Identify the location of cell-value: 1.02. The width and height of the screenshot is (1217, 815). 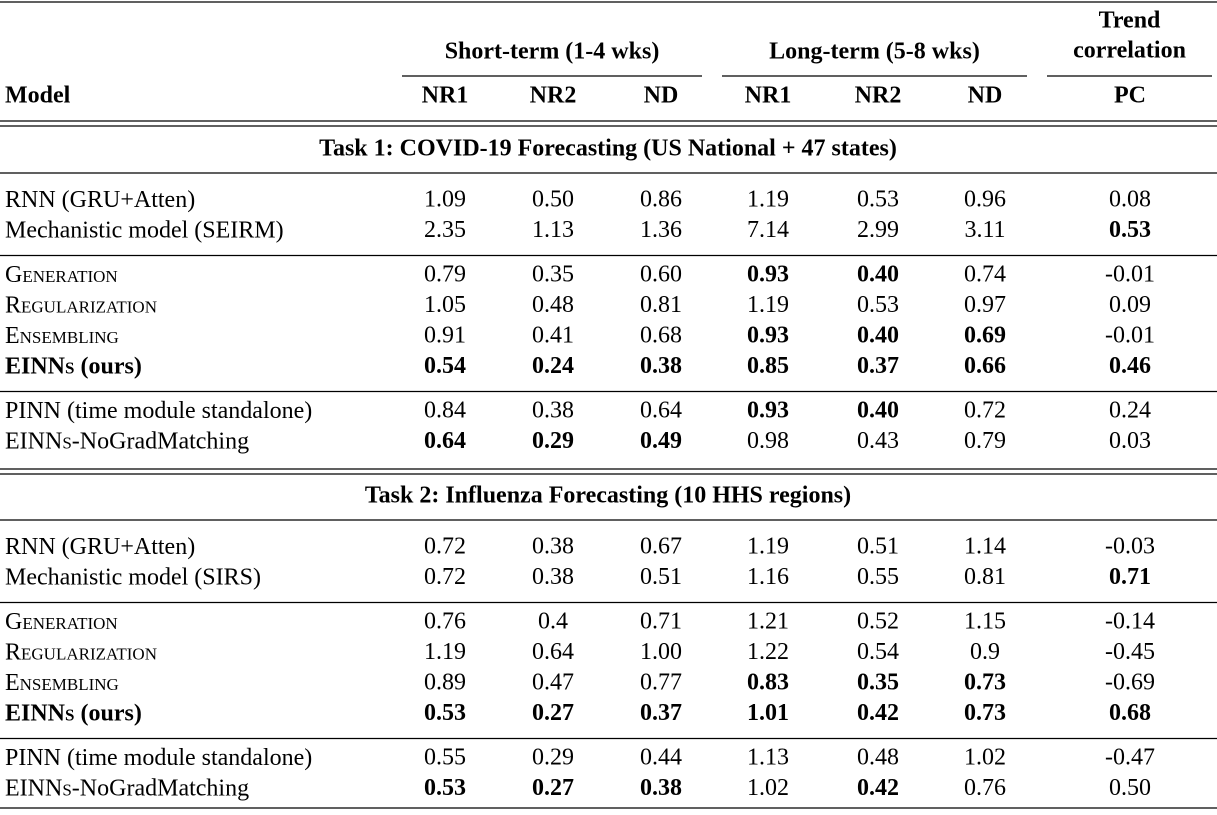
(985, 758).